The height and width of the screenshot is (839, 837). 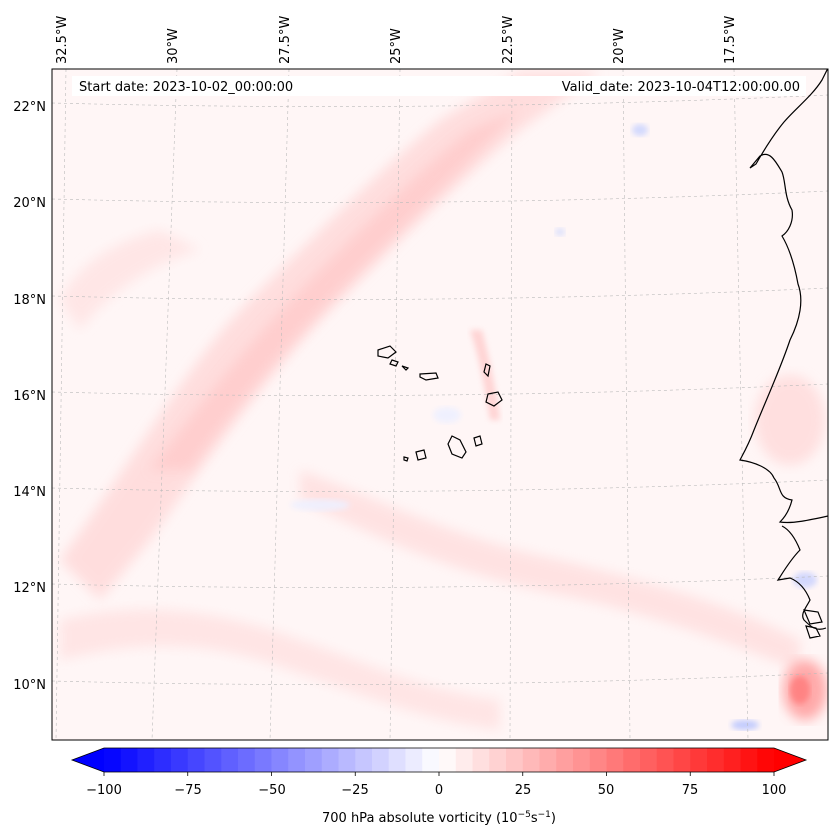 What do you see at coordinates (186, 87) in the screenshot?
I see `start-date-label: Start date: 2023-10-02_00:00:00` at bounding box center [186, 87].